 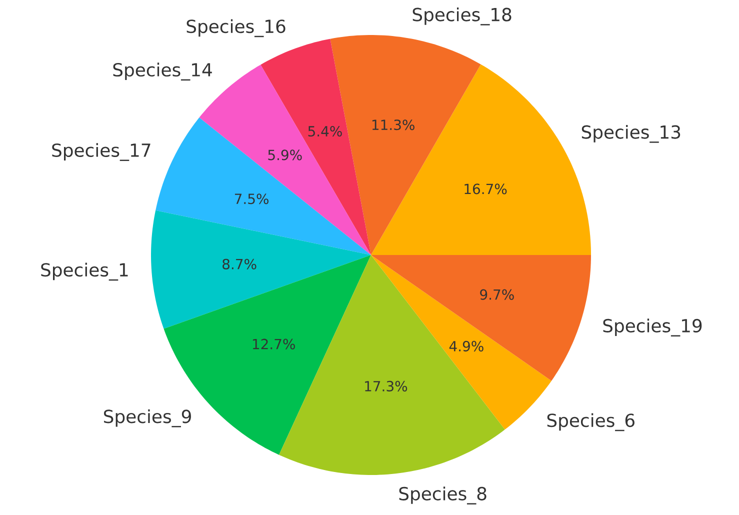 What do you see at coordinates (466, 346) in the screenshot?
I see `data-label: 4.9%` at bounding box center [466, 346].